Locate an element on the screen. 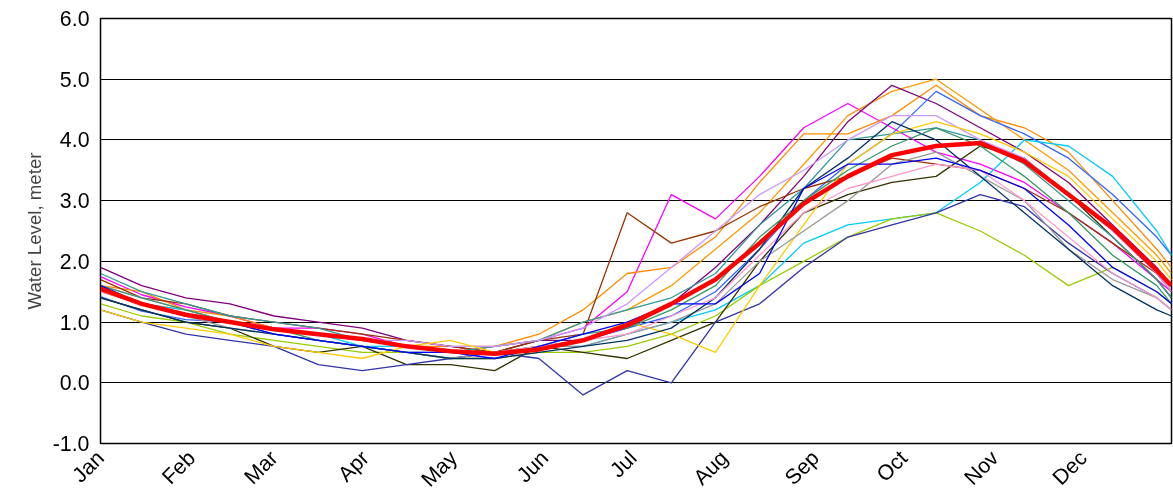 This screenshot has width=1173, height=502. y-tick-label: 1.0 is located at coordinates (74, 322).